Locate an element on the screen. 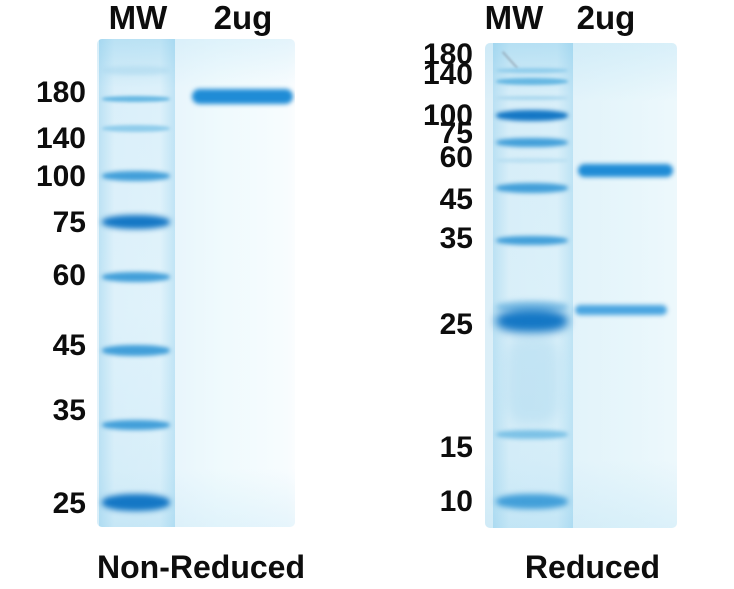  panel-caption: Reduced is located at coordinates (592, 567).